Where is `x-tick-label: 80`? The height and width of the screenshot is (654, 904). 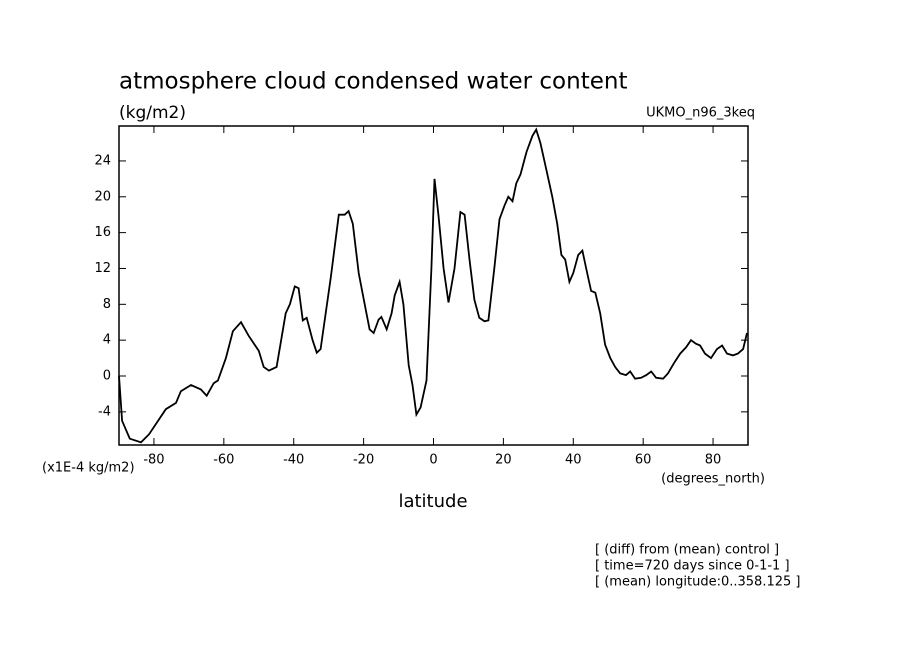
x-tick-label: 80 is located at coordinates (713, 460).